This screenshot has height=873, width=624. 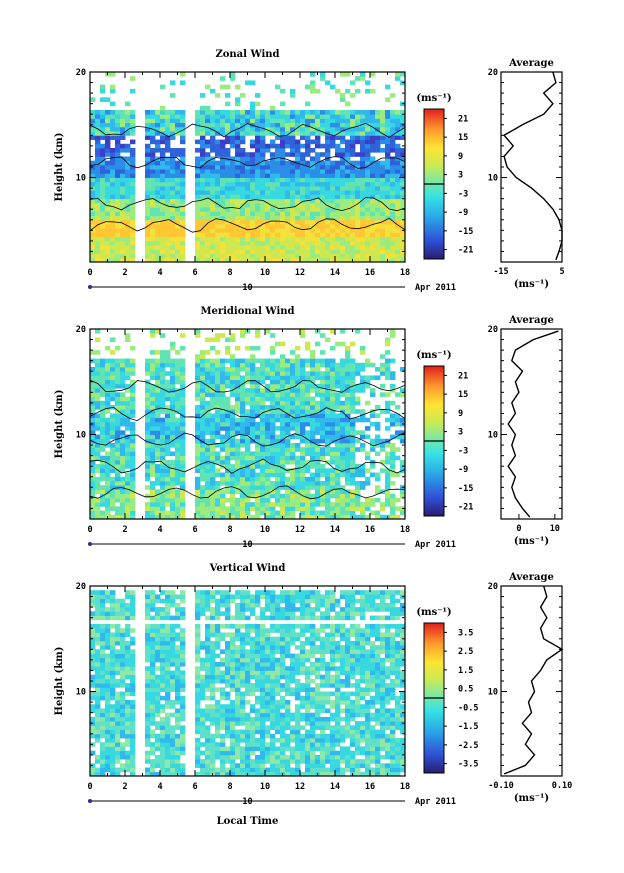 I want to click on y-axis-label: Height (km), so click(x=59, y=167).